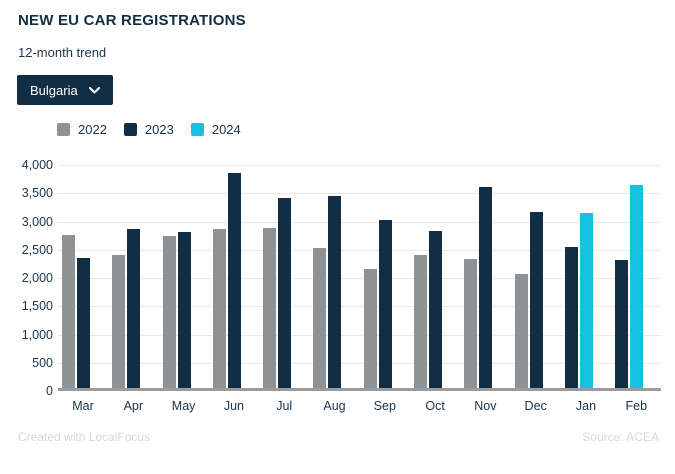 The image size is (675, 474). What do you see at coordinates (535, 406) in the screenshot?
I see `x-axis-label-dec: Dec` at bounding box center [535, 406].